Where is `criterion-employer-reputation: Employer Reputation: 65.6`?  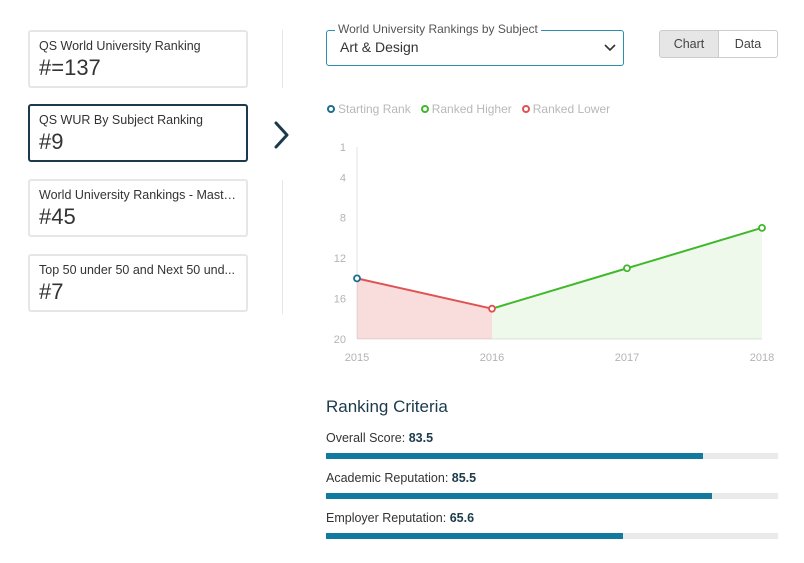
criterion-employer-reputation: Employer Reputation: 65.6 is located at coordinates (552, 525).